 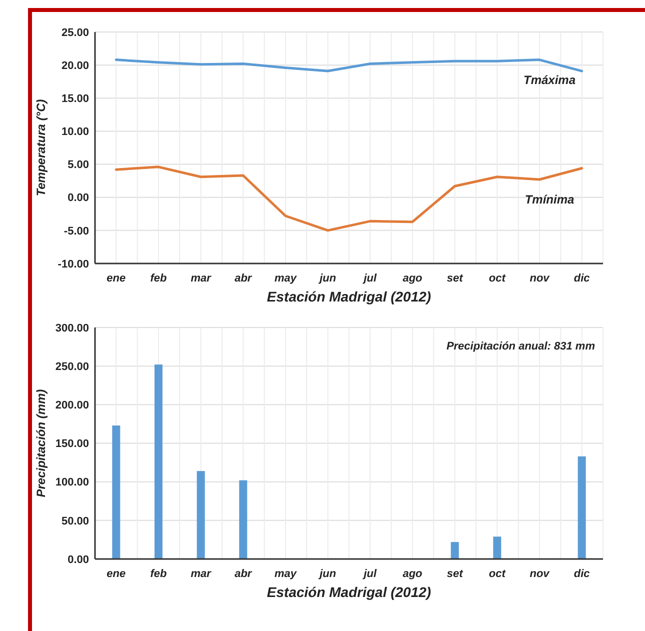 I want to click on y-tick-label: 150.00, so click(x=72, y=444).